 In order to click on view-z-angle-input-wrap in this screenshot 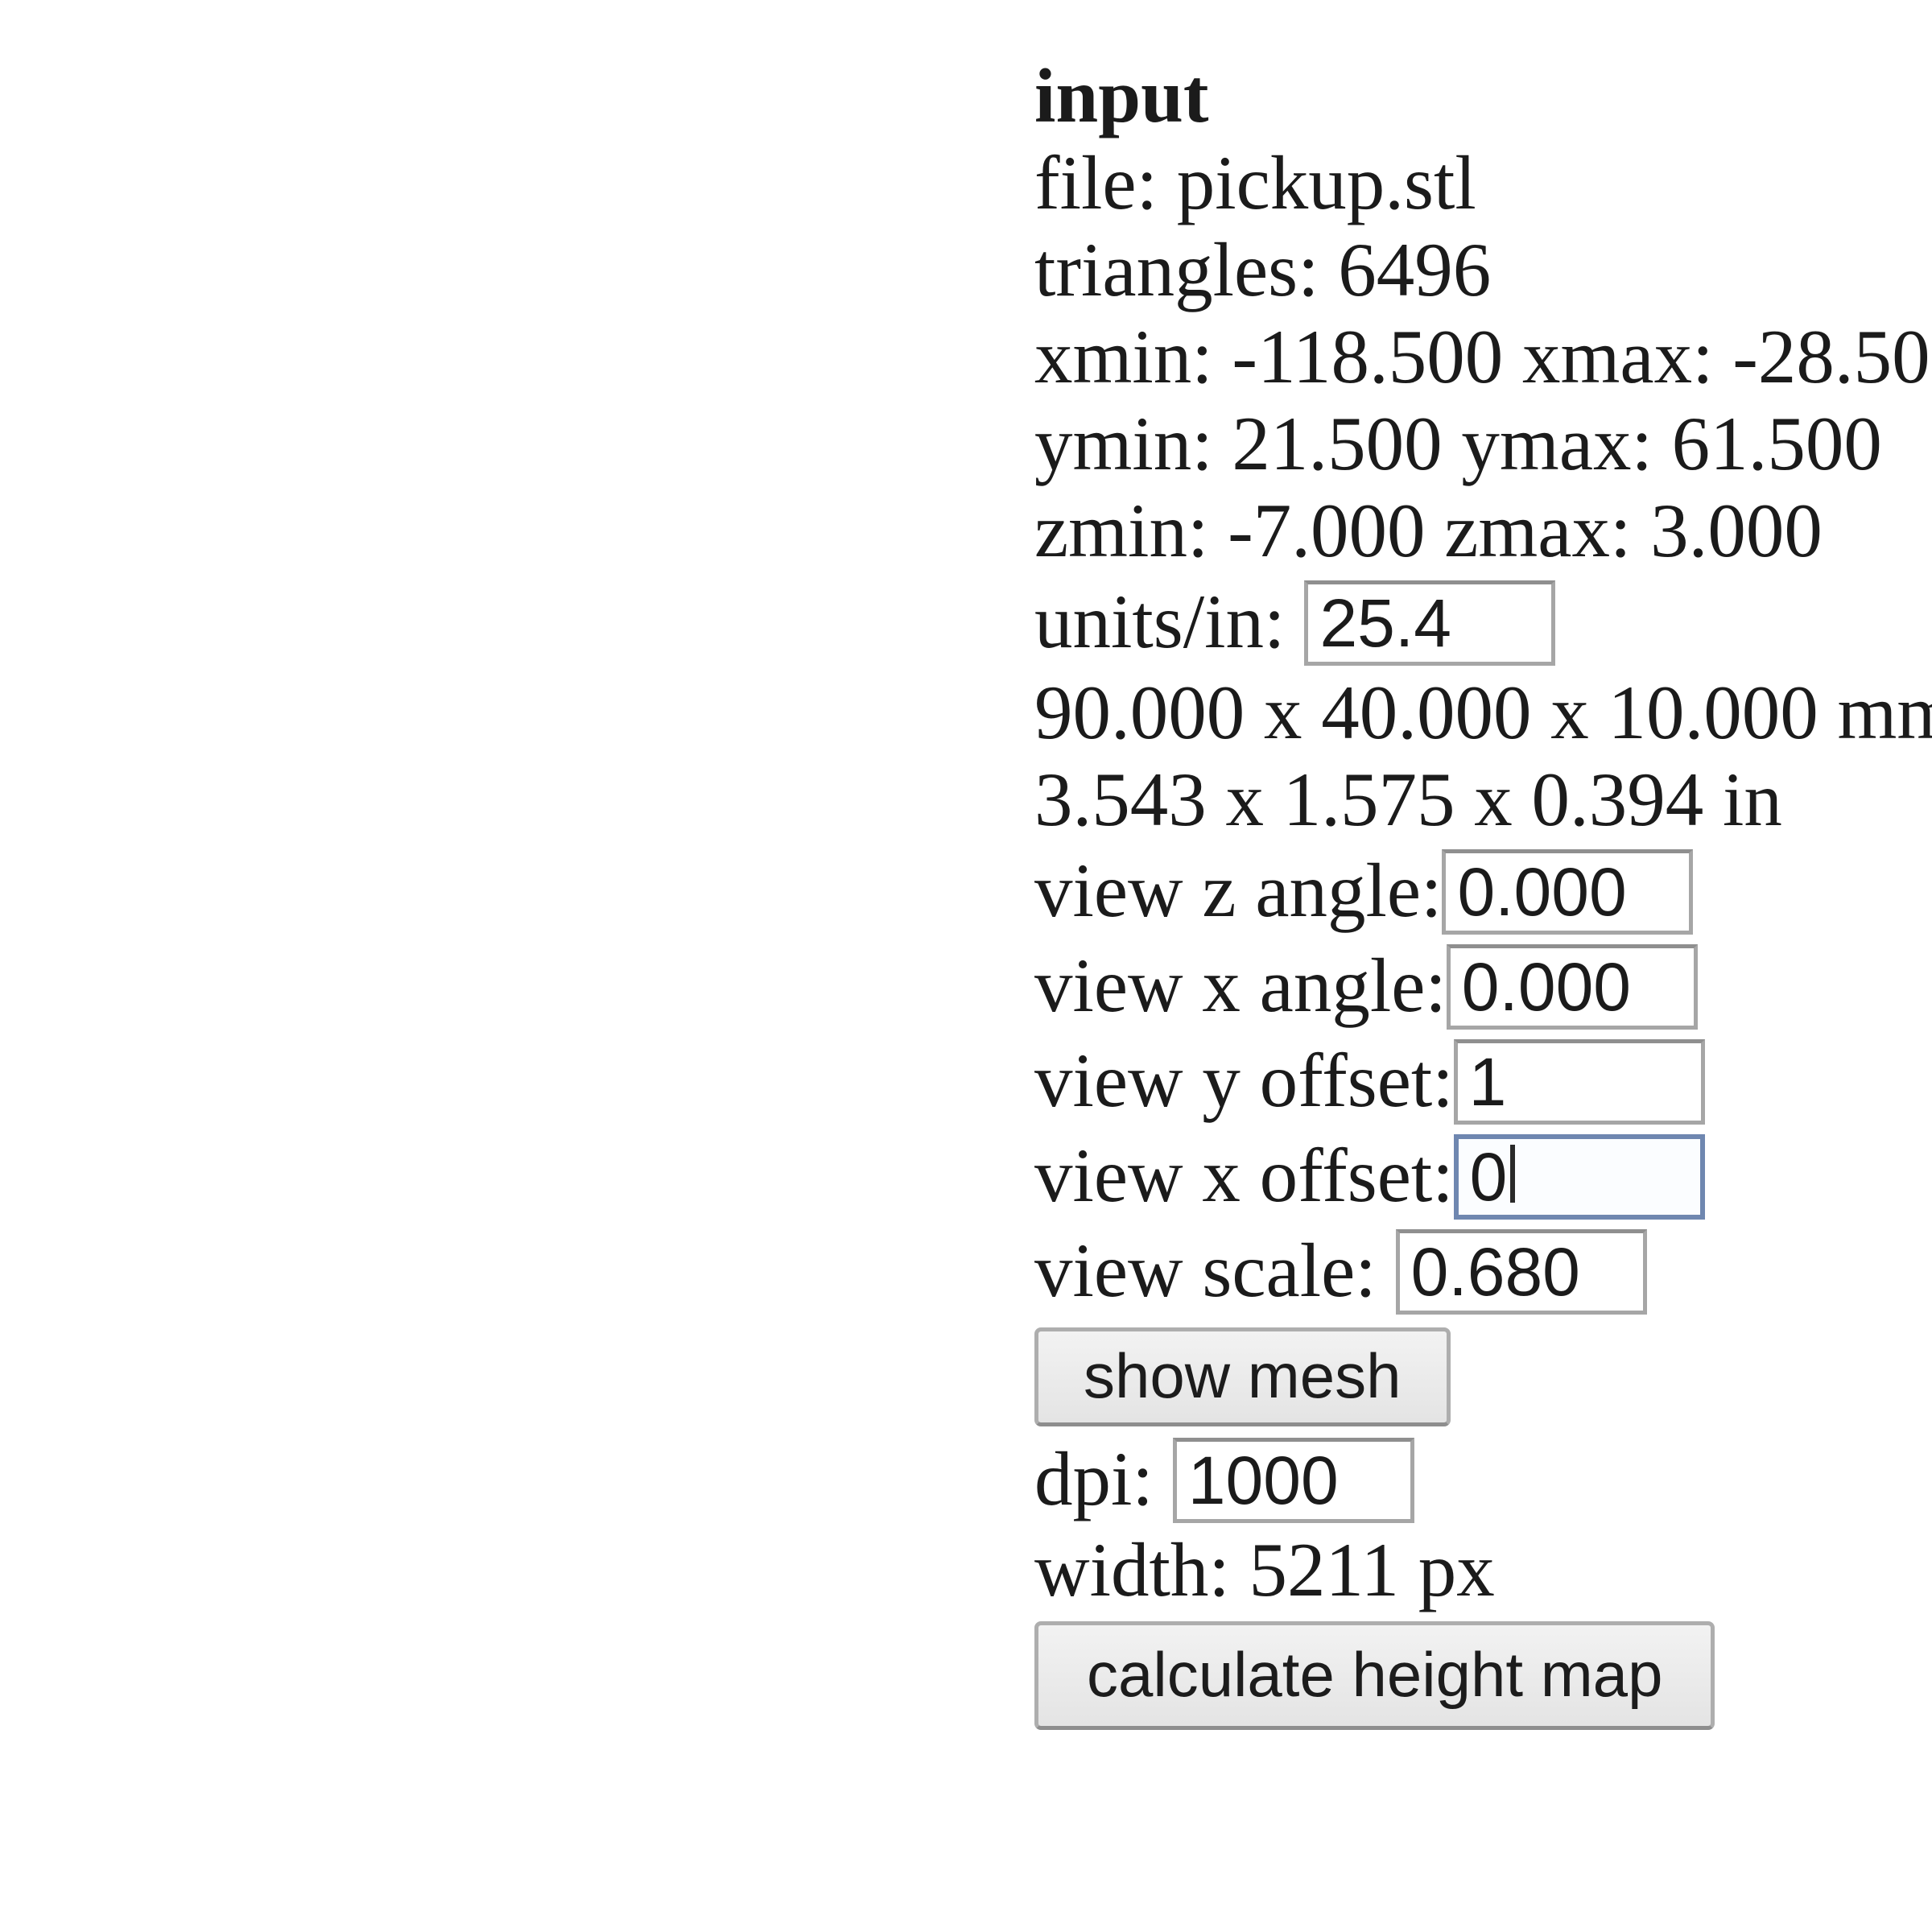, I will do `click(1568, 890)`.